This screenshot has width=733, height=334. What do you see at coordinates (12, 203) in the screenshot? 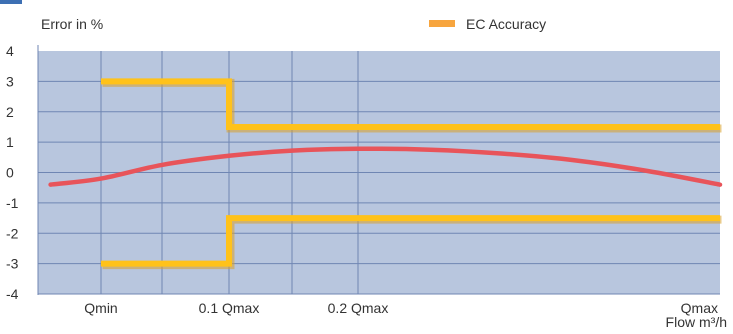
I see `y-tick-label: -1` at bounding box center [12, 203].